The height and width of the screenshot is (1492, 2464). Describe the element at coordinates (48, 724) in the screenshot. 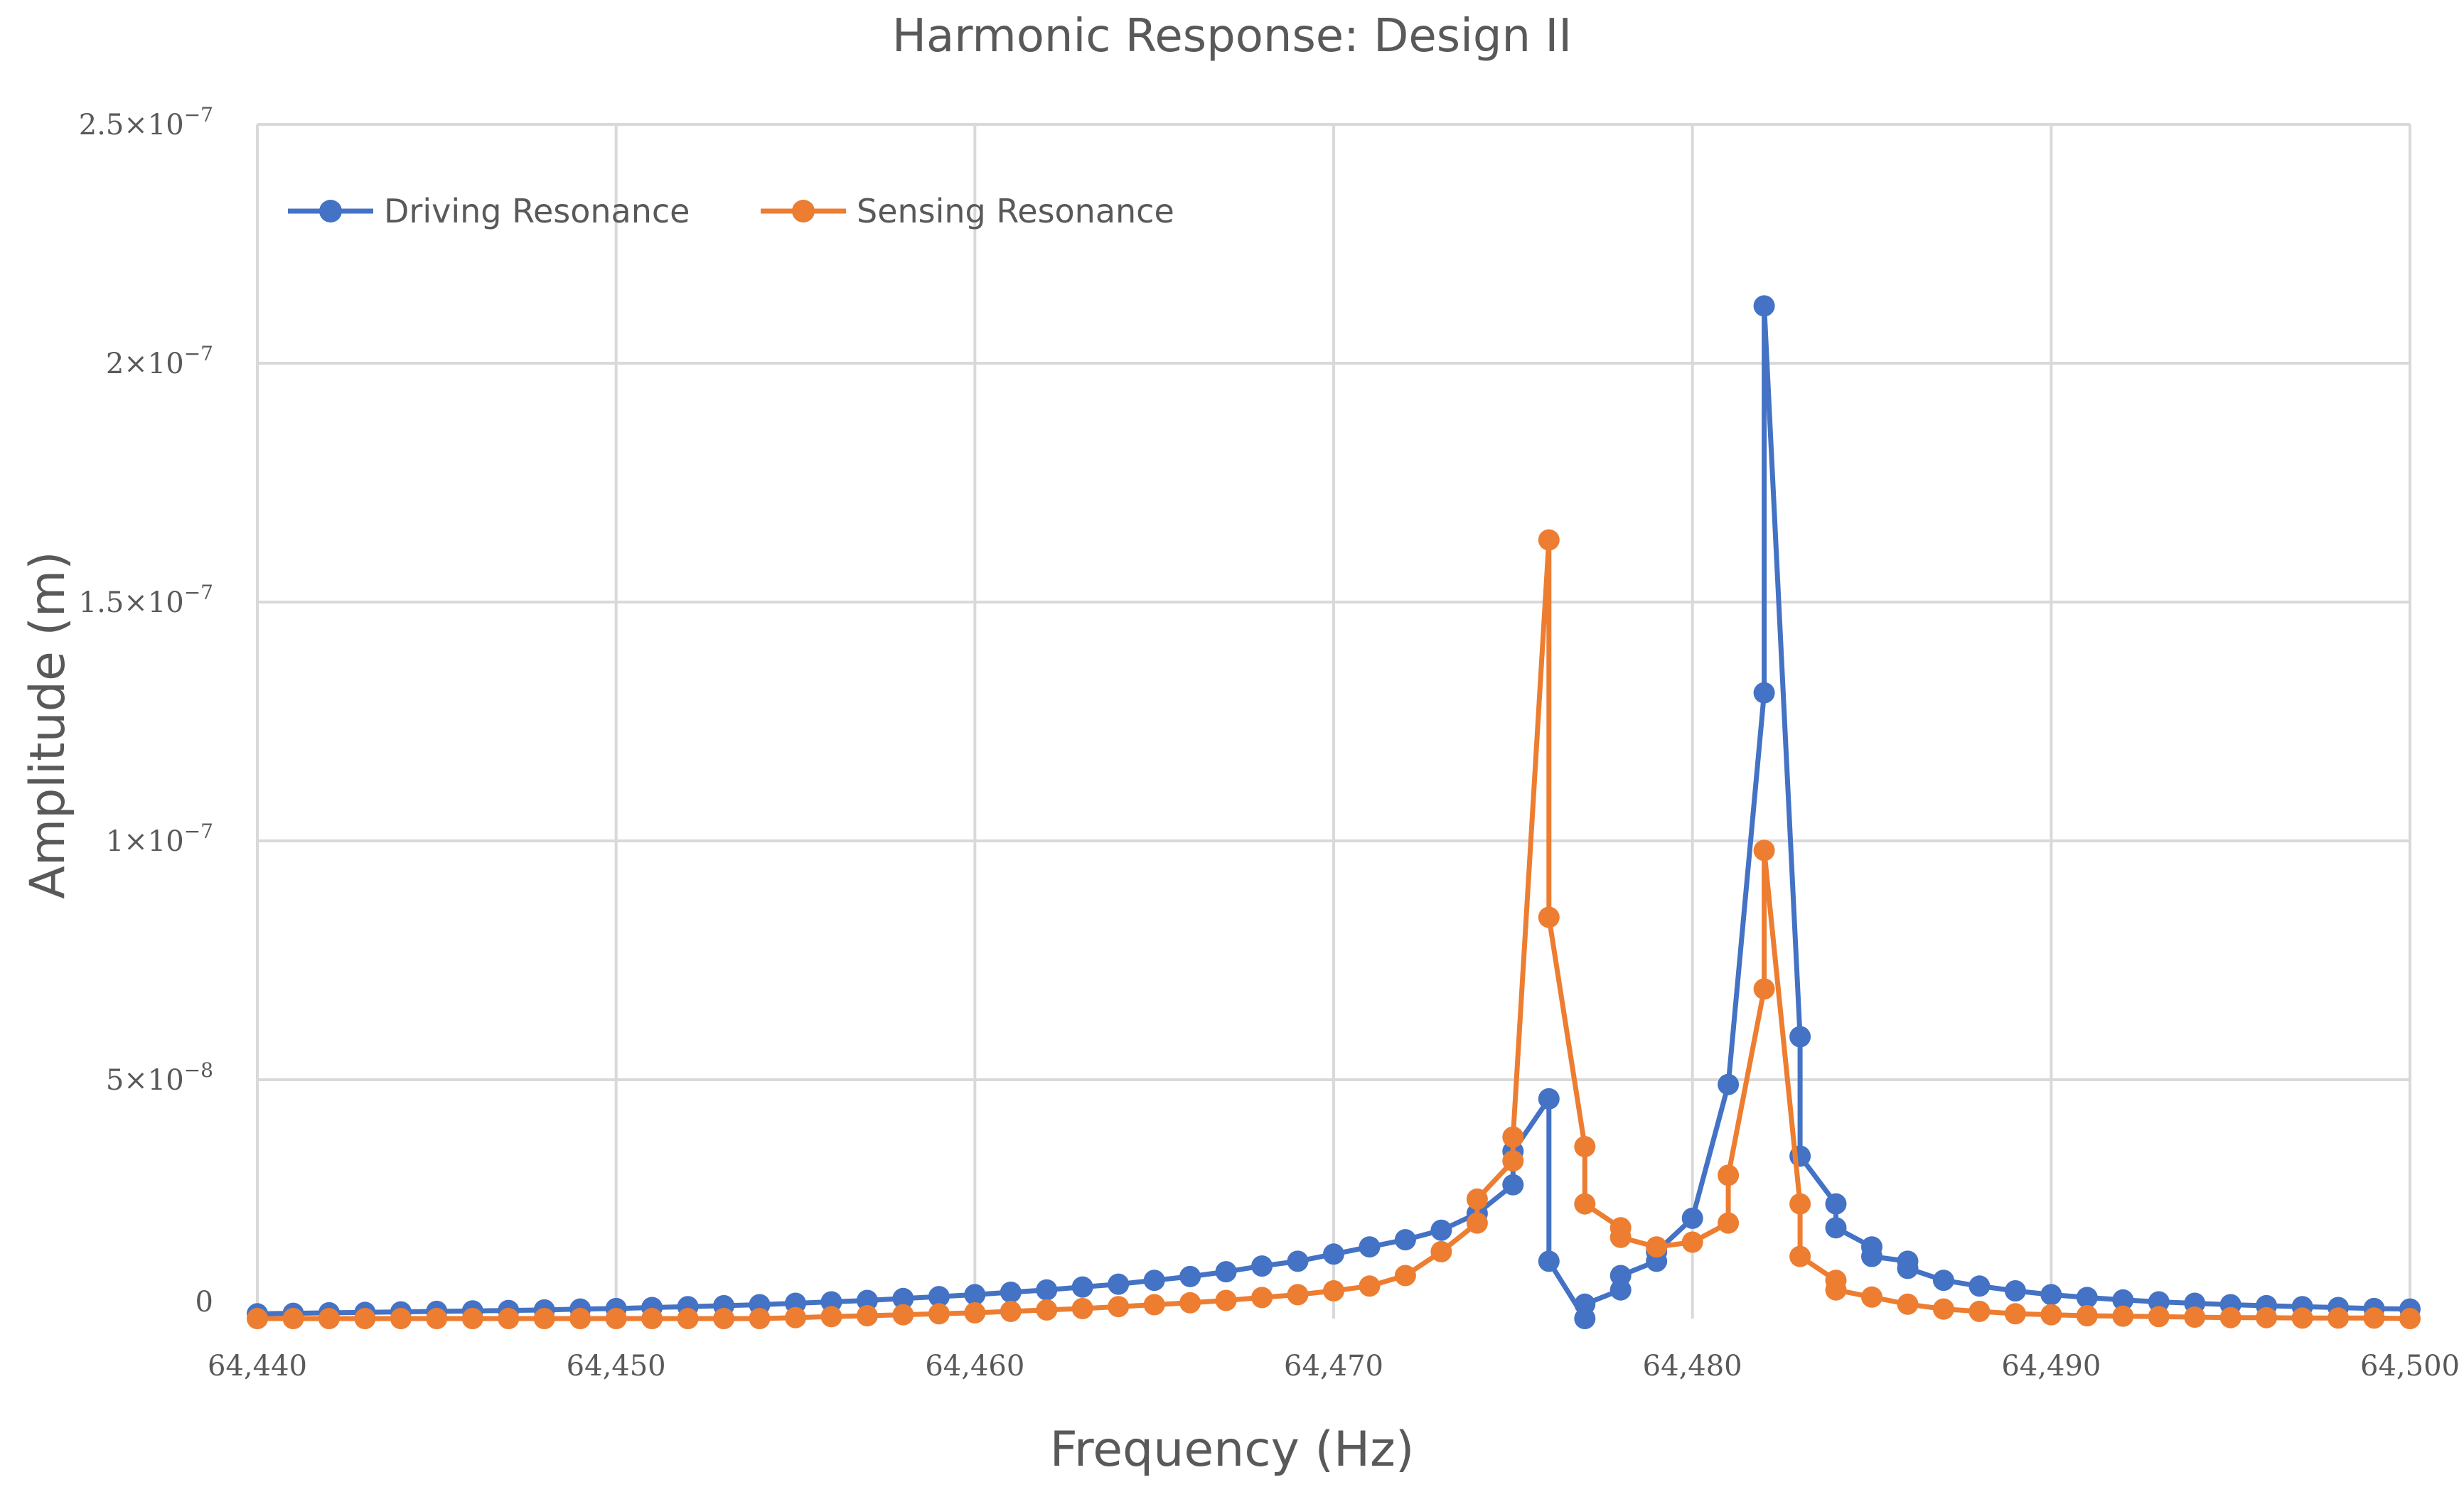

I see `y-axis-title: Amplitude (m)` at that location.